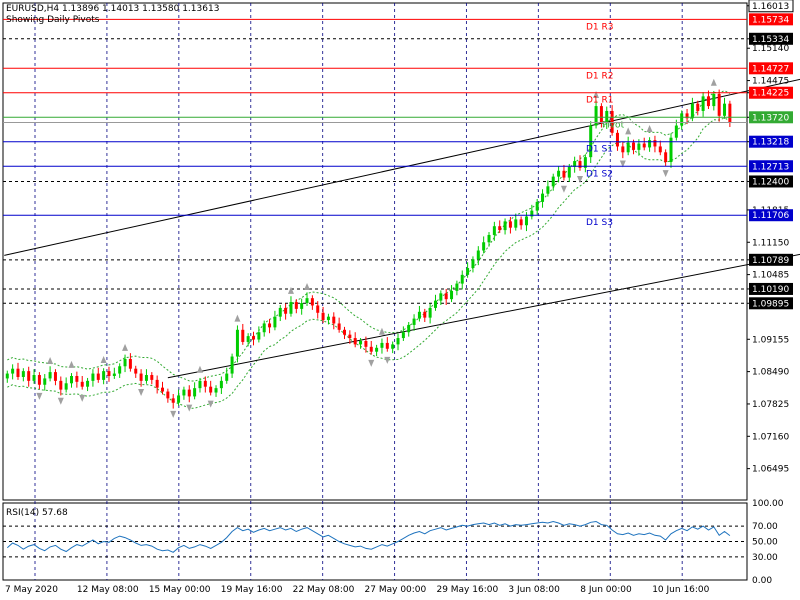  What do you see at coordinates (770, 405) in the screenshot?
I see `y-tick-label: 1.07825` at bounding box center [770, 405].